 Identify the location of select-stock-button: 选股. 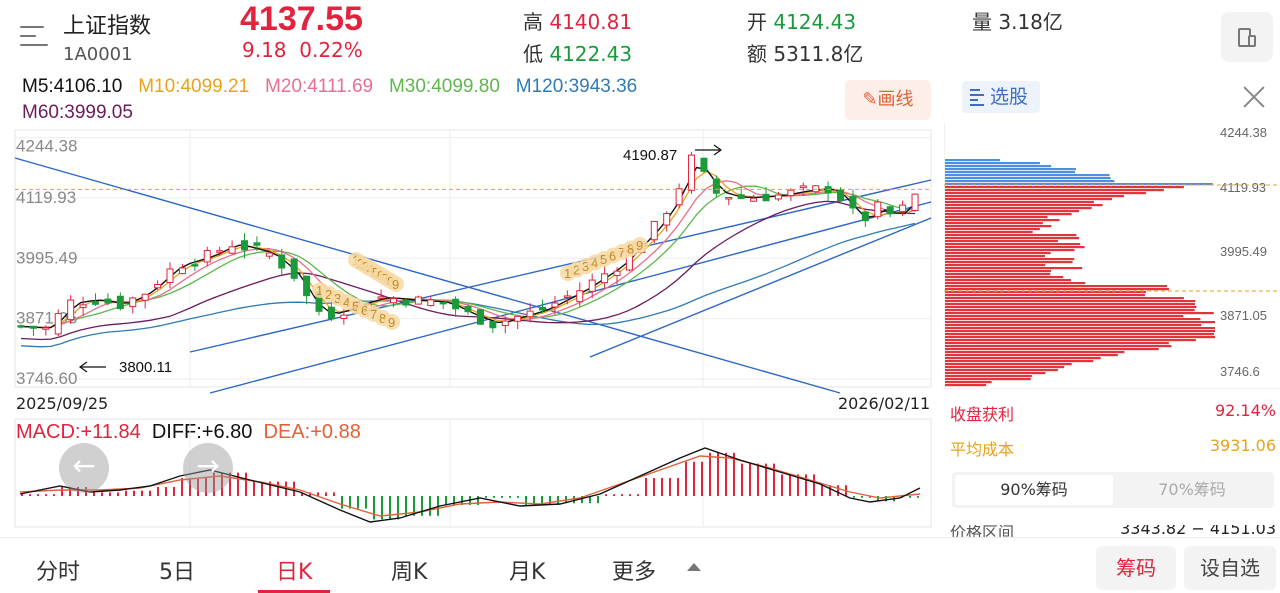
(1001, 97).